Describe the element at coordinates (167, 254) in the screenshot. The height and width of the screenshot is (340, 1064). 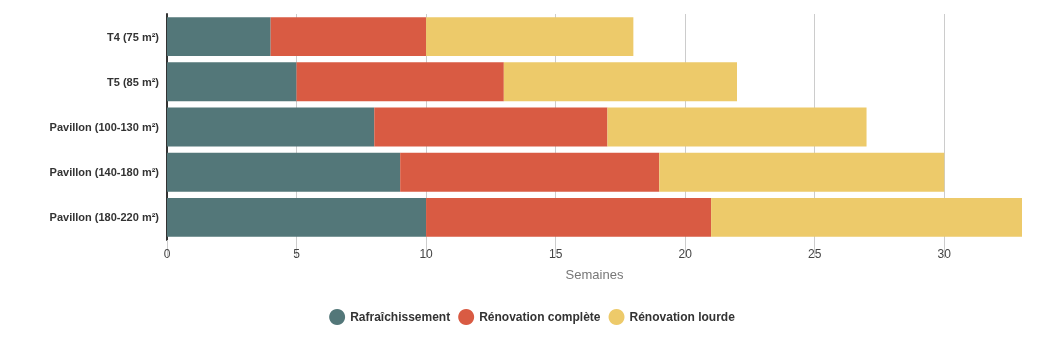
I see `x-tick-label: 0` at that location.